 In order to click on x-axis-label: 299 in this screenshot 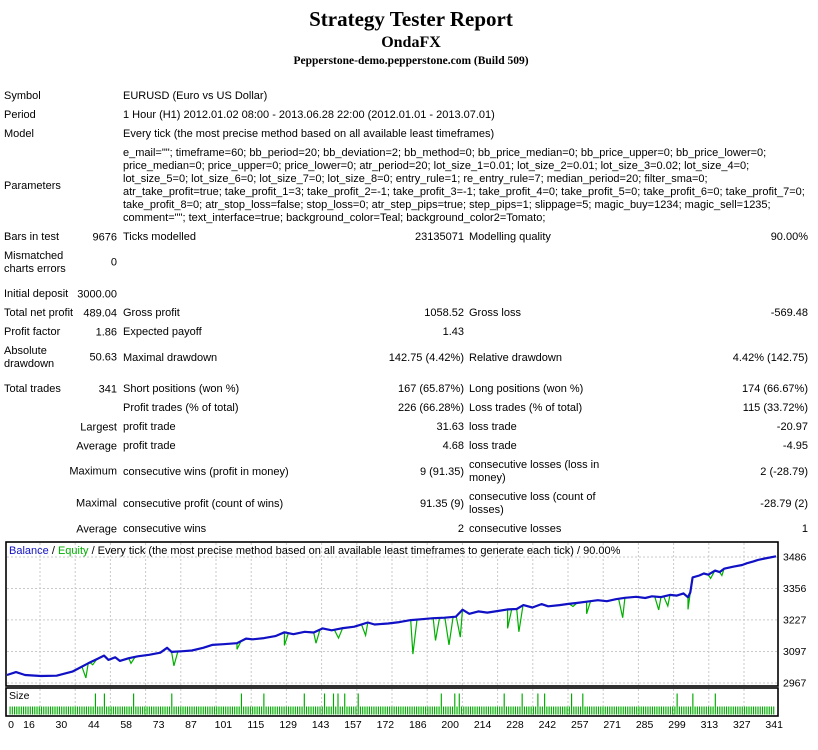, I will do `click(677, 725)`.